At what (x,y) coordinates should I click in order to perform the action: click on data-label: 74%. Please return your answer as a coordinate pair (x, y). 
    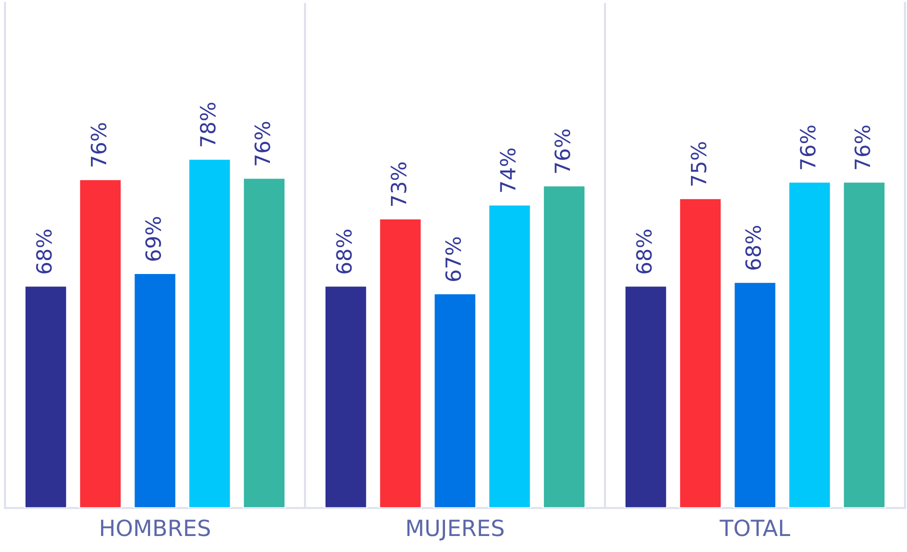
    Looking at the image, I should click on (508, 170).